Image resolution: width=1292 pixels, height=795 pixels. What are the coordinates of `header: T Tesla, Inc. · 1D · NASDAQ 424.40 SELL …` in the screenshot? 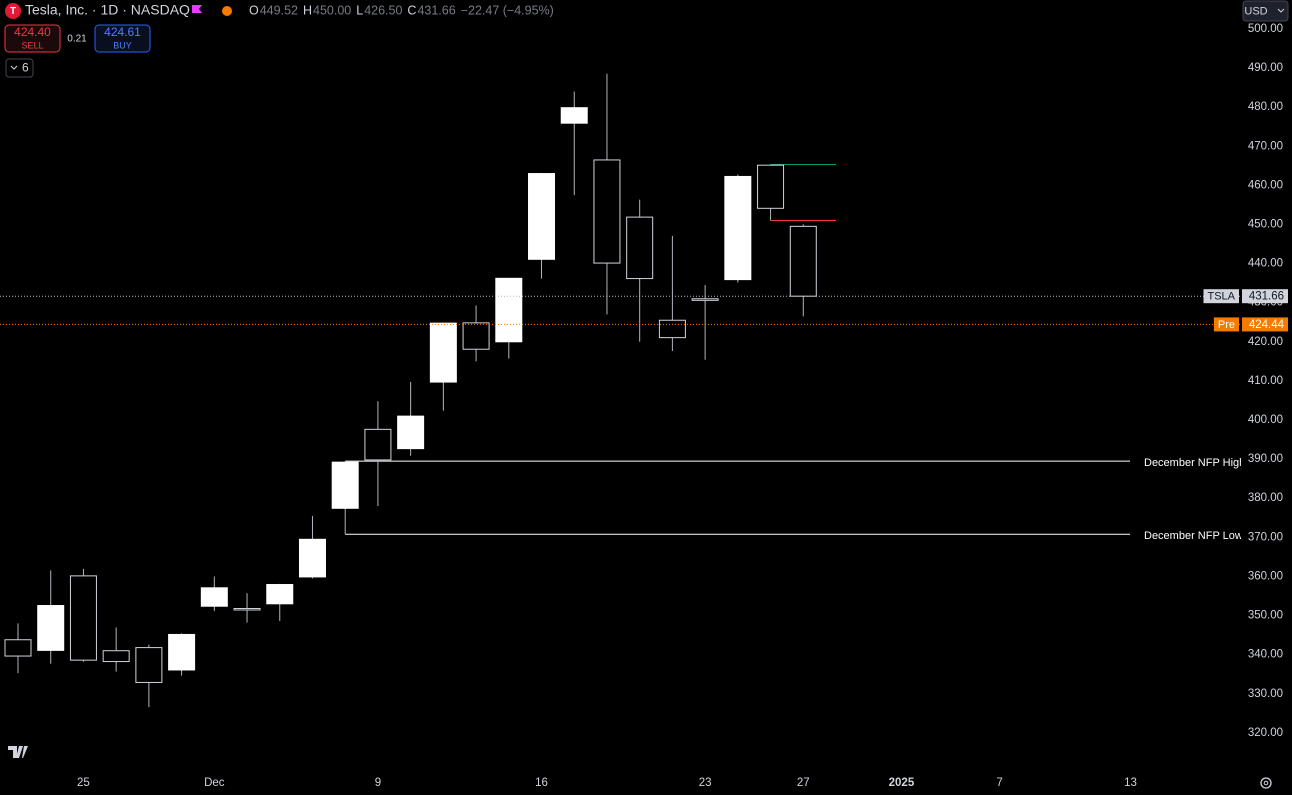 It's located at (646, 39).